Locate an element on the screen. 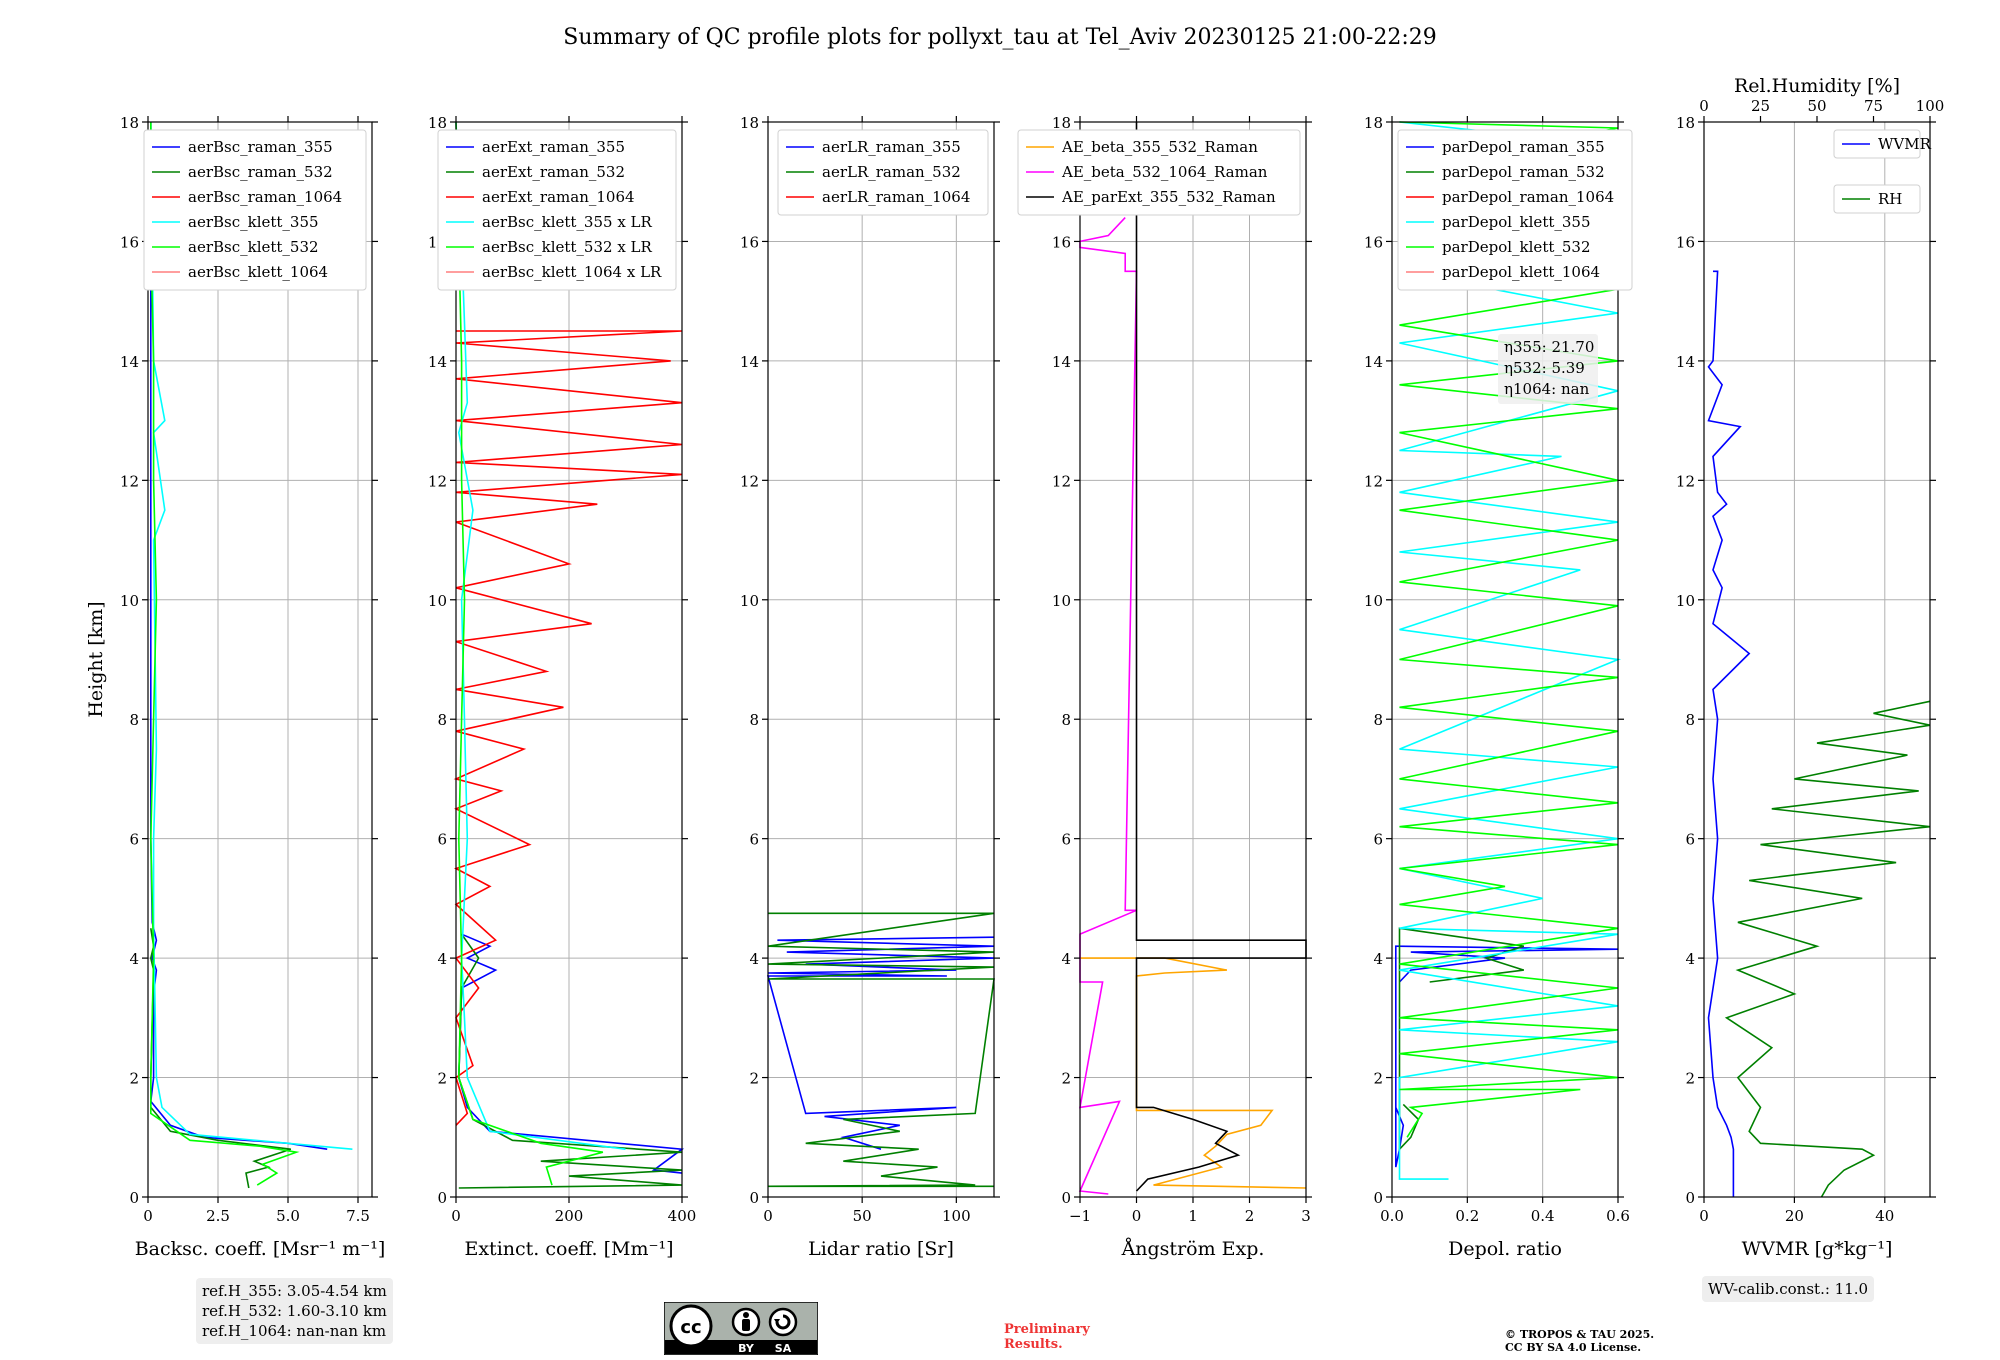 This screenshot has width=2000, height=1360. y-axis-label: Height [km] is located at coordinates (96, 659).